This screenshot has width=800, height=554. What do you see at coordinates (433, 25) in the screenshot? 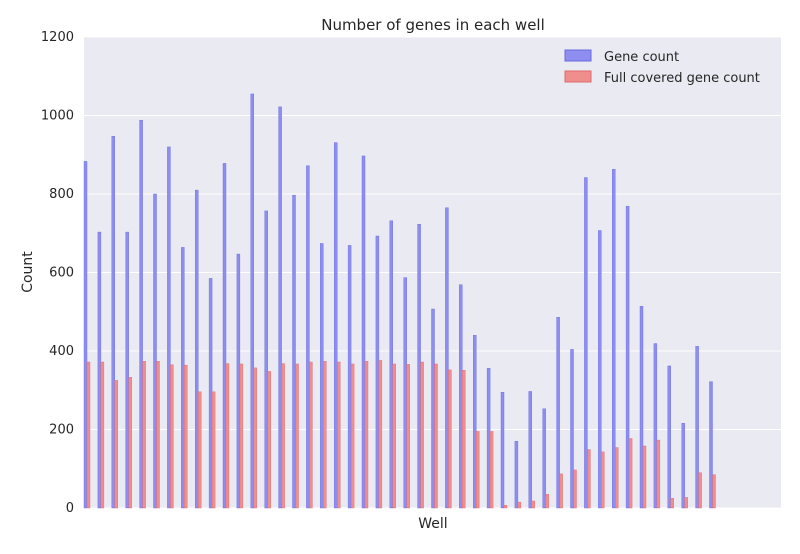
I see `chart-title: Number of genes in each well` at bounding box center [433, 25].